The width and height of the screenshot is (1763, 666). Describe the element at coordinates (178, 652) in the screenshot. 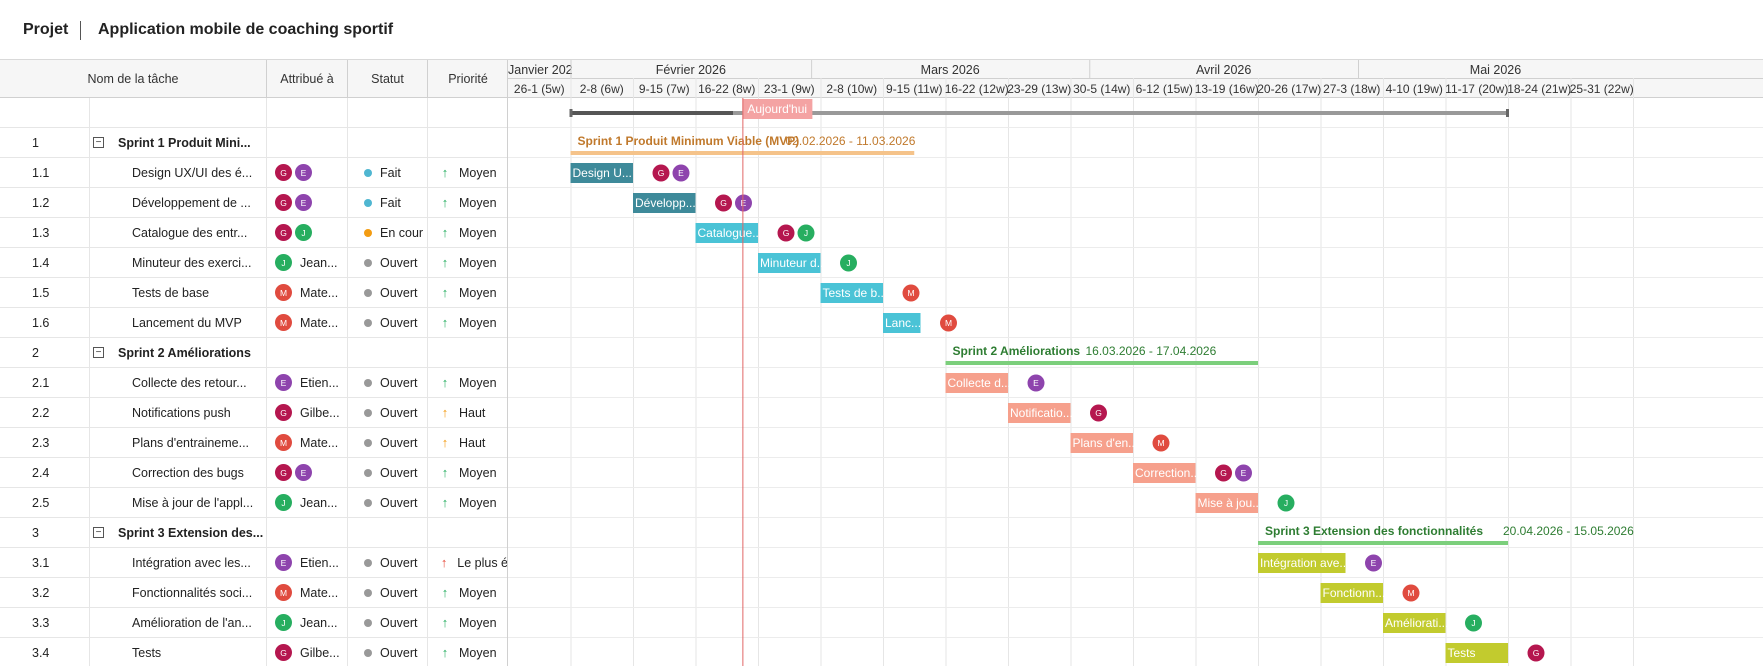

I see `task-name-cell: Tests` at that location.